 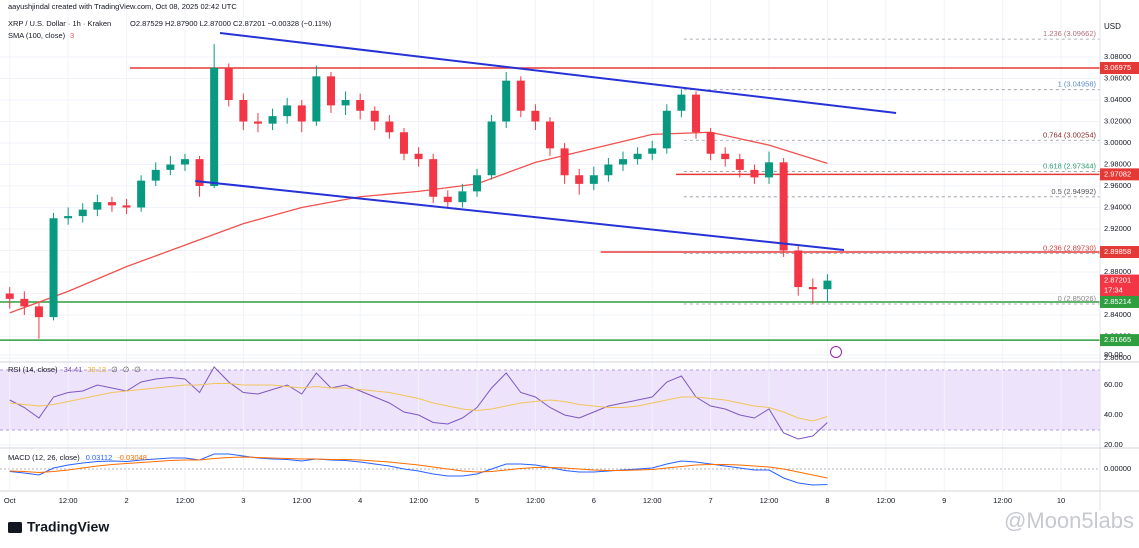 I want to click on readout: 39.13, so click(x=96, y=369).